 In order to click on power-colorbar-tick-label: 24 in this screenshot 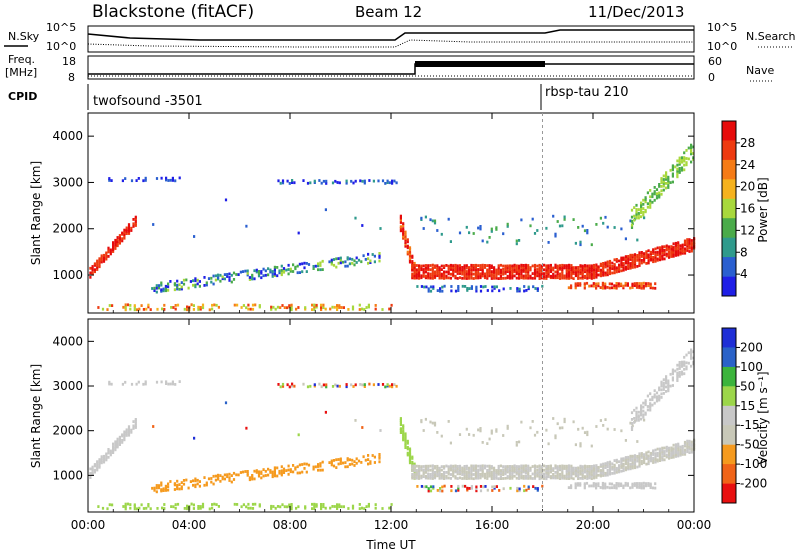, I will do `click(747, 165)`.